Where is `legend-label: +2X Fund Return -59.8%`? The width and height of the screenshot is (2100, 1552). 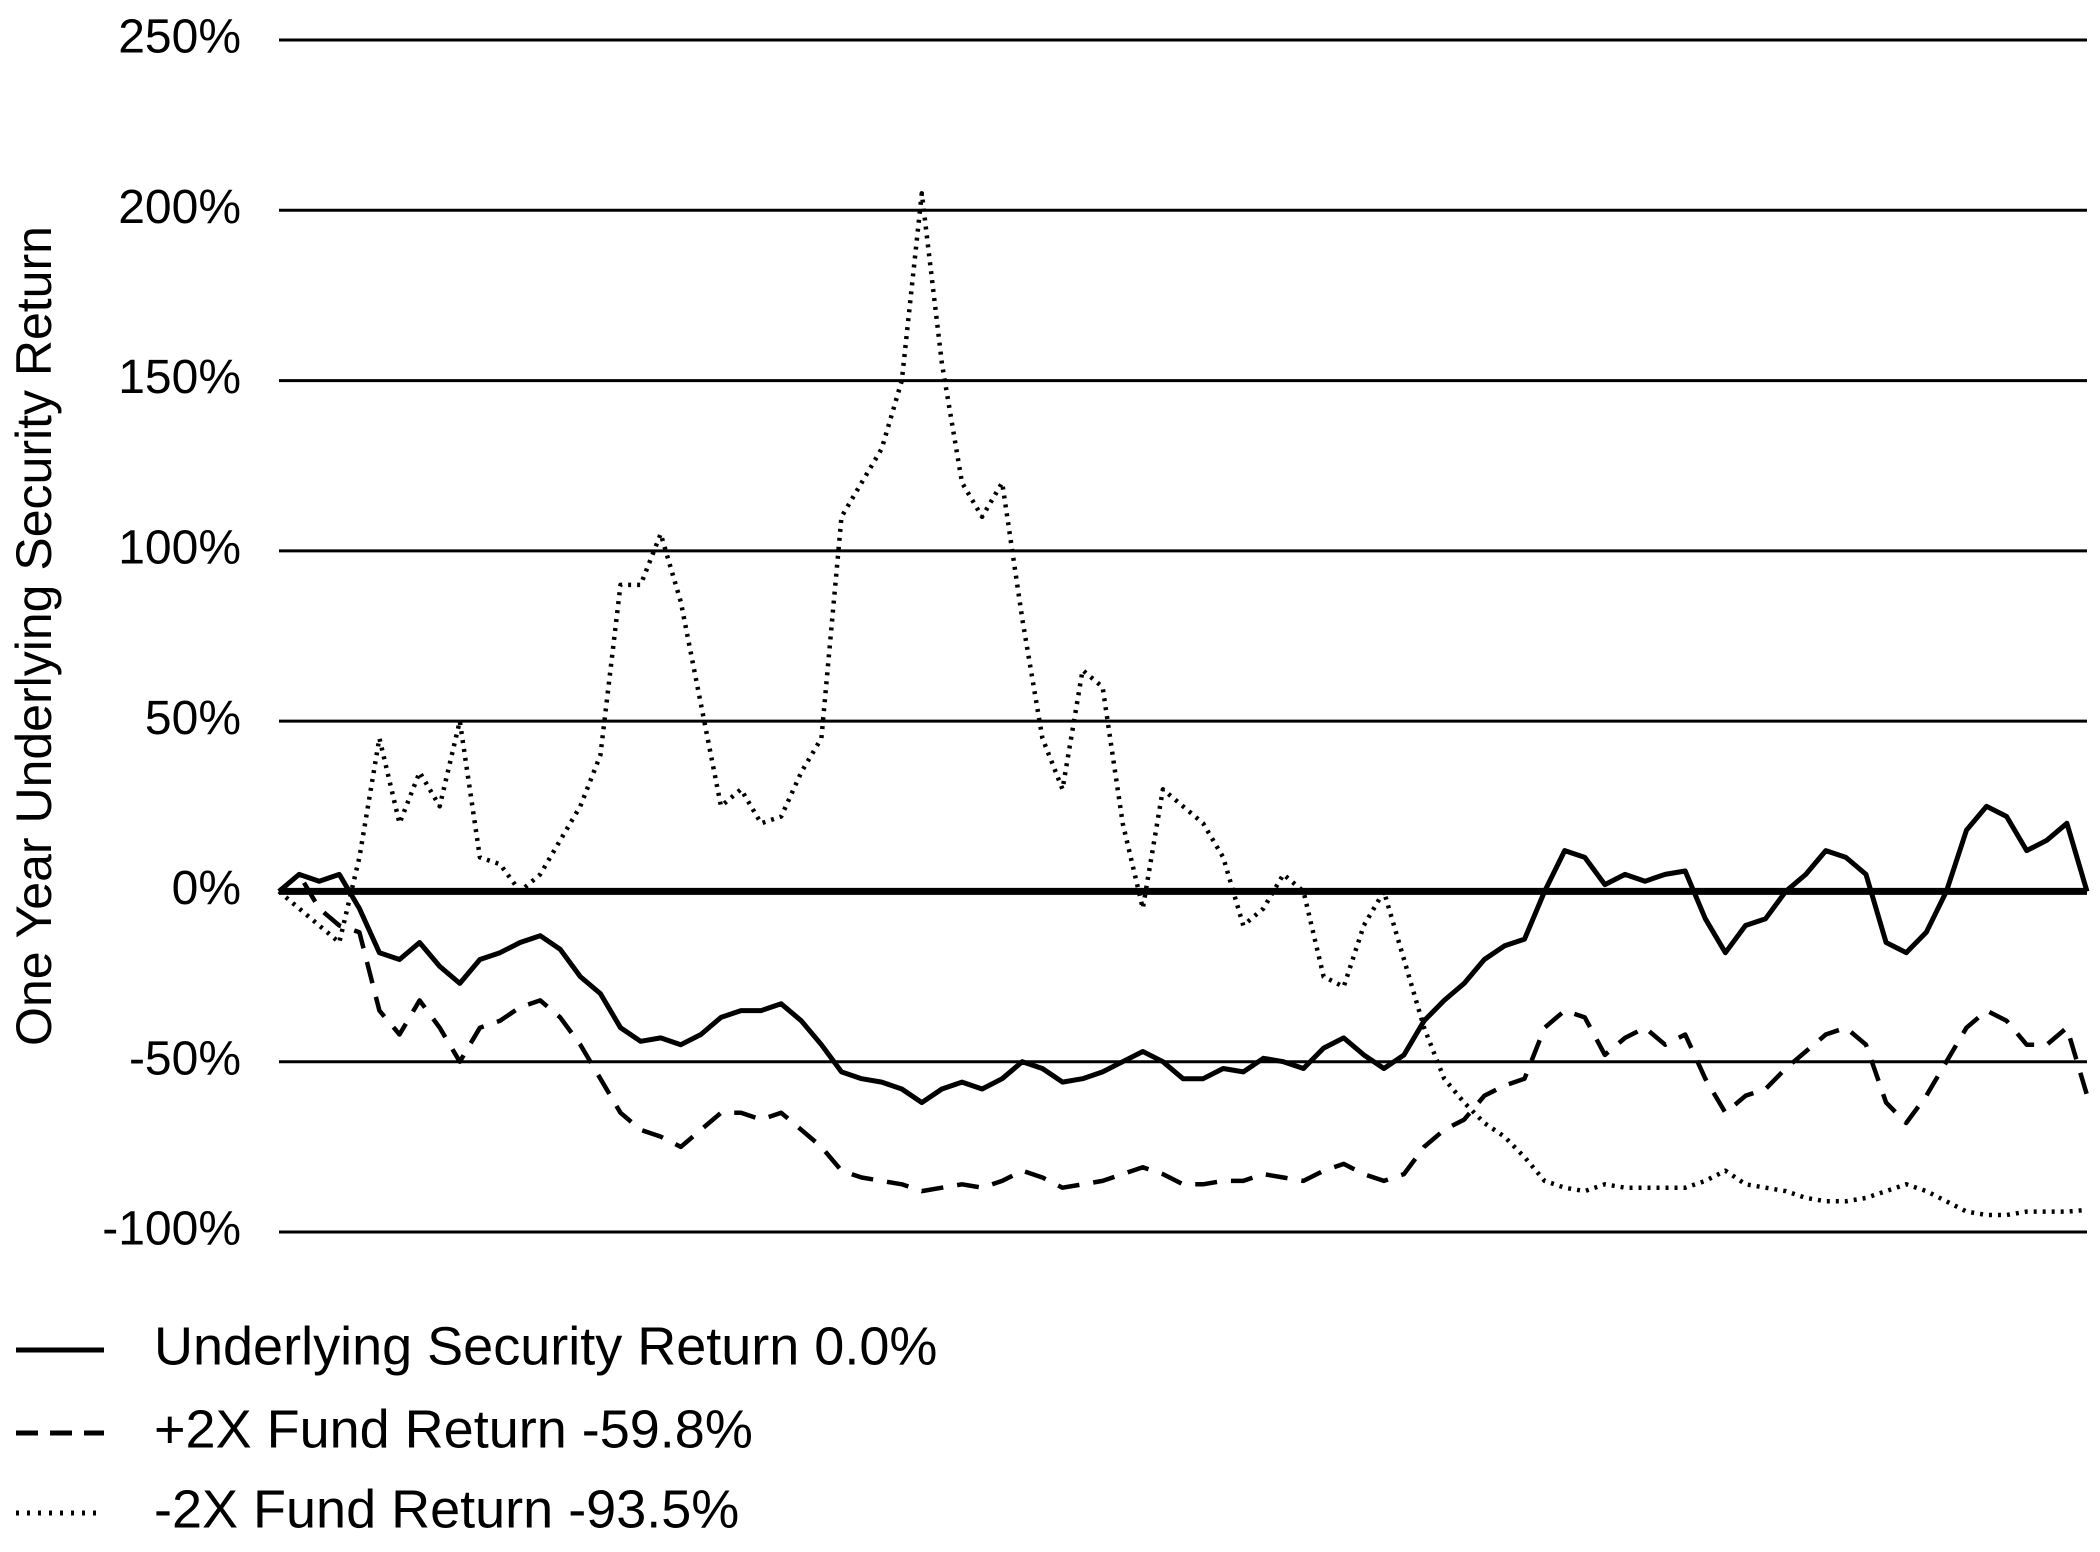
legend-label: +2X Fund Return -59.8% is located at coordinates (453, 1429).